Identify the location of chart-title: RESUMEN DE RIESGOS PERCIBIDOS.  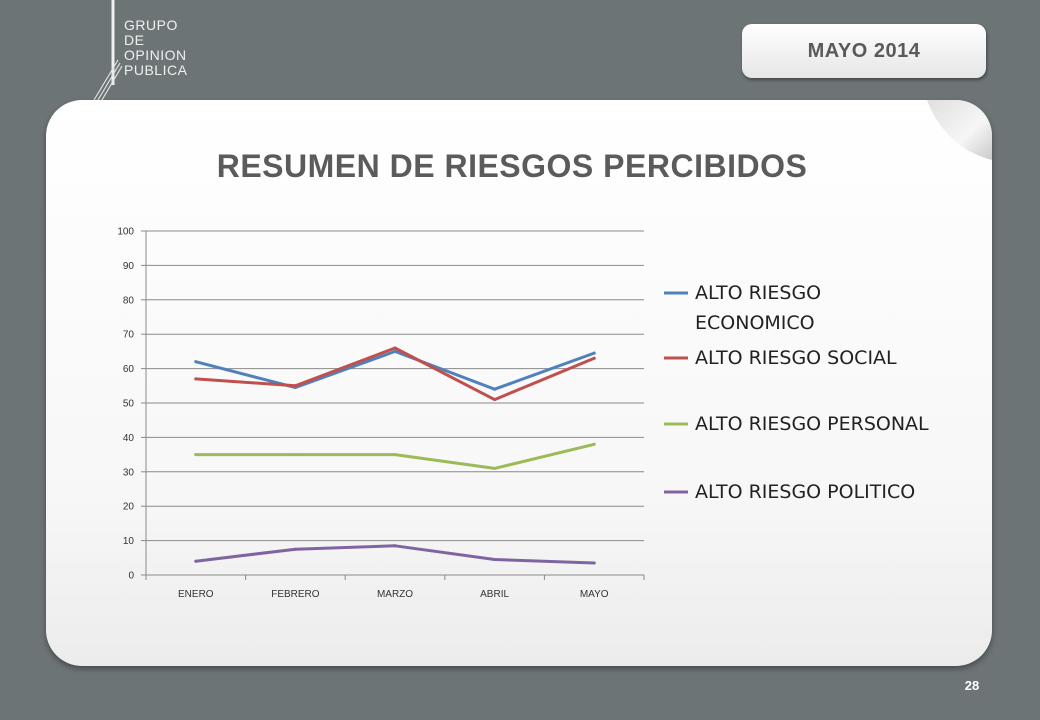
(512, 166).